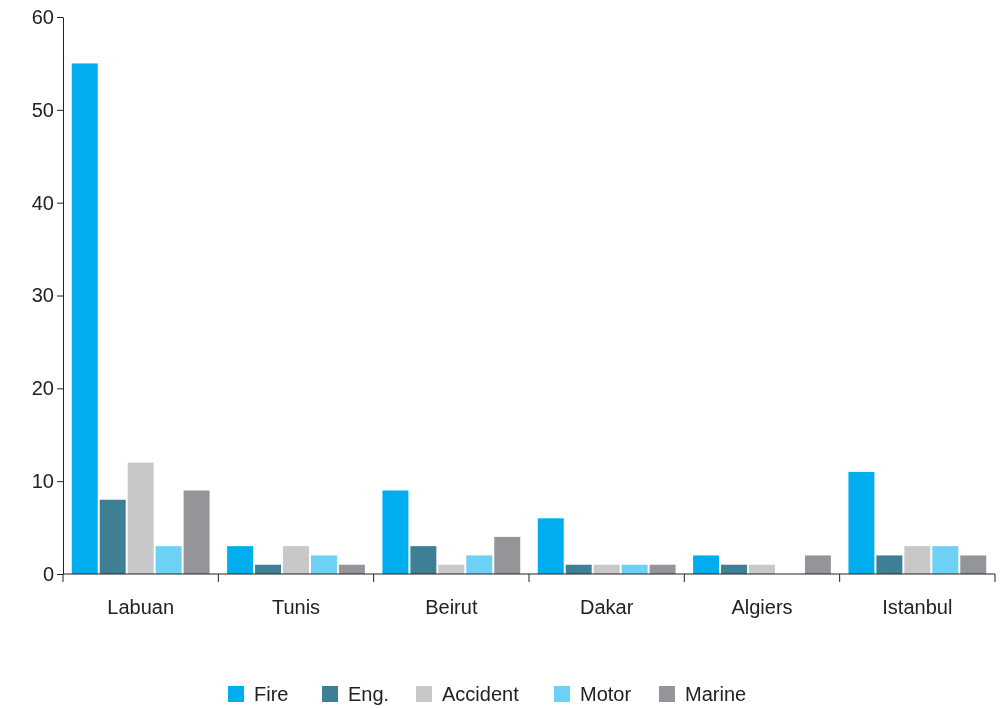 Image resolution: width=1003 pixels, height=708 pixels. What do you see at coordinates (42, 388) in the screenshot?
I see `y-tick-label: 20` at bounding box center [42, 388].